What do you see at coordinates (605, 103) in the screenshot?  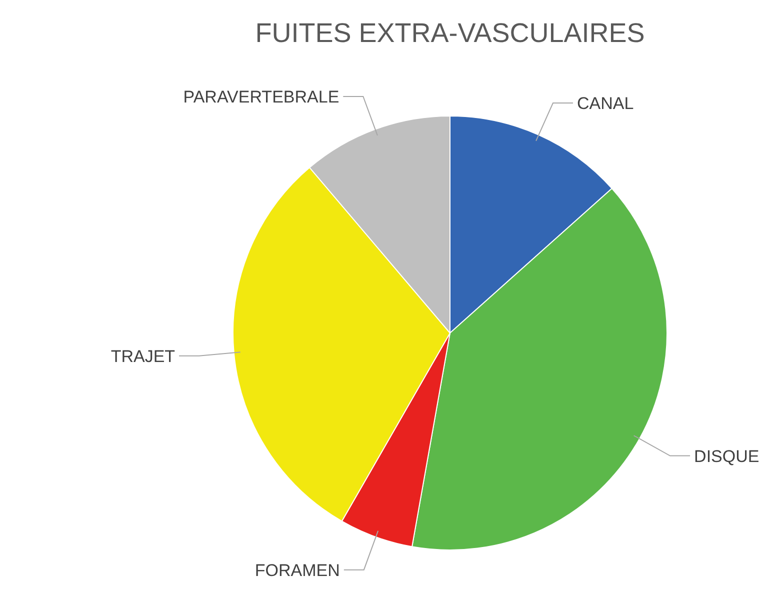 I see `slice-label: CANAL` at bounding box center [605, 103].